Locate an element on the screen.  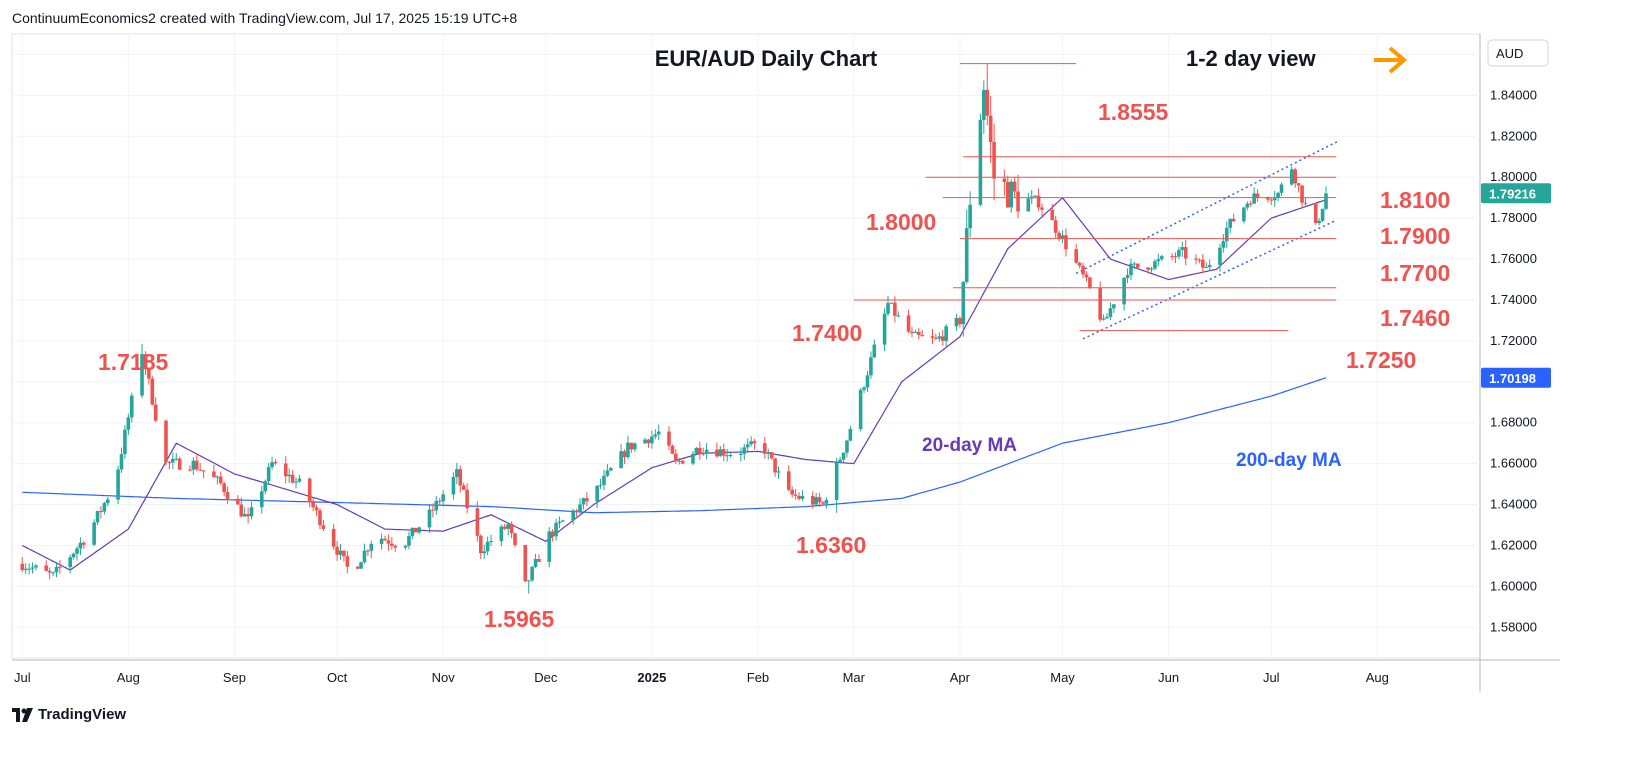
y-tick-label: 1.58000 is located at coordinates (1513, 626).